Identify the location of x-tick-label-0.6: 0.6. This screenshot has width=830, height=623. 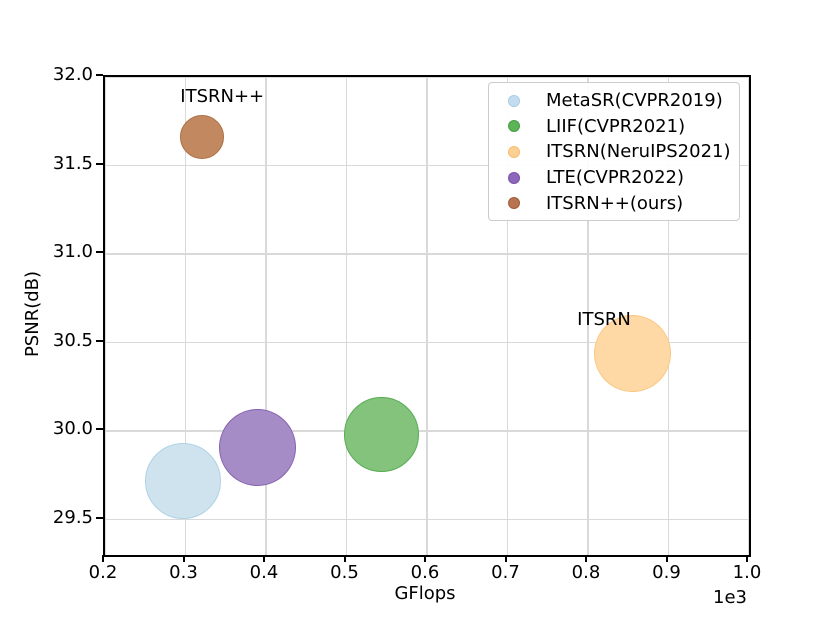
(425, 572).